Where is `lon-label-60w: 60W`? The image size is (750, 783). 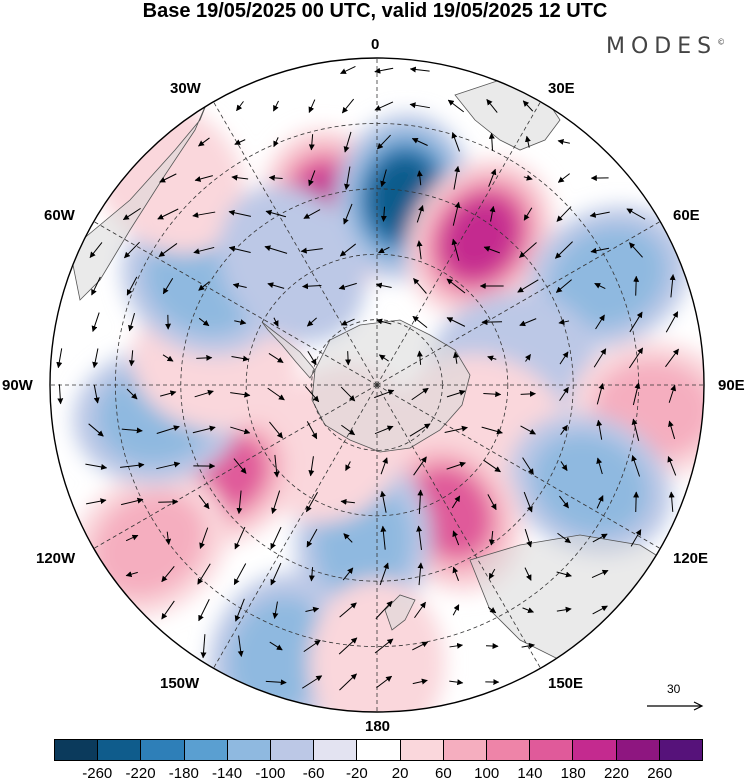
lon-label-60w: 60W is located at coordinates (59, 215).